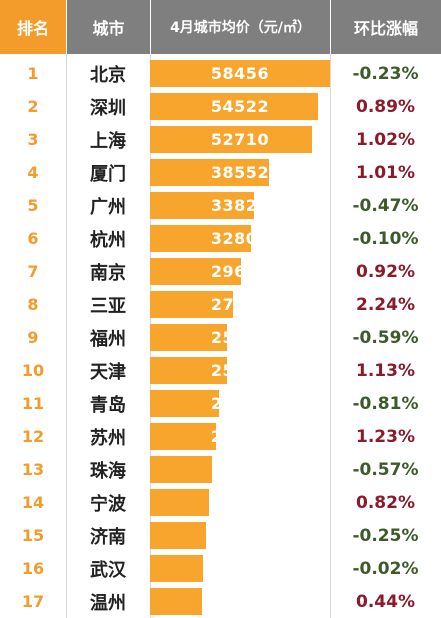 The height and width of the screenshot is (618, 441). I want to click on city-cell: 三亚, so click(108, 306).